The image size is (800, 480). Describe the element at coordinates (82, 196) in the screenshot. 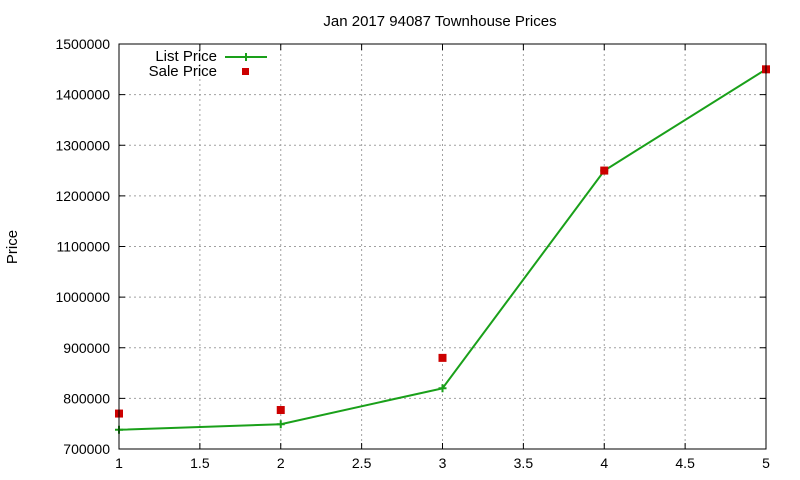

I see `y-tick-label: 1200000` at that location.